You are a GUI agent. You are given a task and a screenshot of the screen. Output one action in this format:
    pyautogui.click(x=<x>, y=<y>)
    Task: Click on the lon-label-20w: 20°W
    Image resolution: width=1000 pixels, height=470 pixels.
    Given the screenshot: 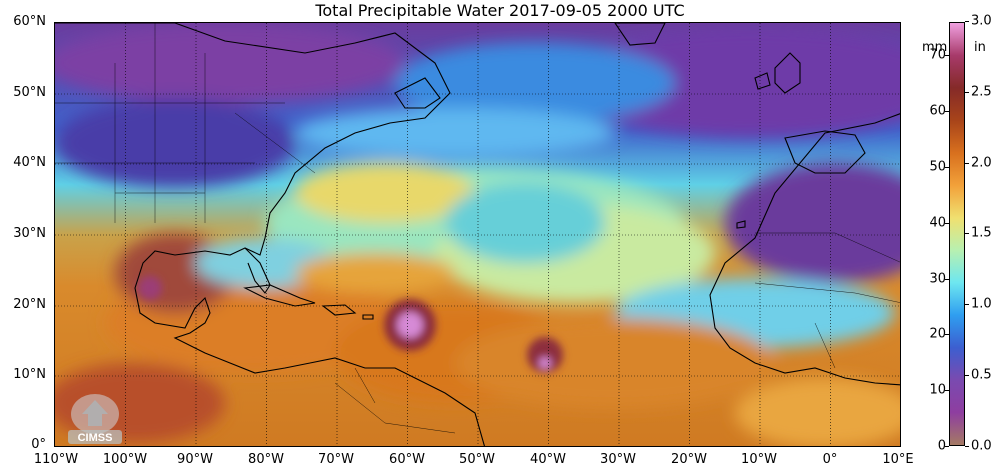 What is the action you would take?
    pyautogui.click(x=689, y=459)
    